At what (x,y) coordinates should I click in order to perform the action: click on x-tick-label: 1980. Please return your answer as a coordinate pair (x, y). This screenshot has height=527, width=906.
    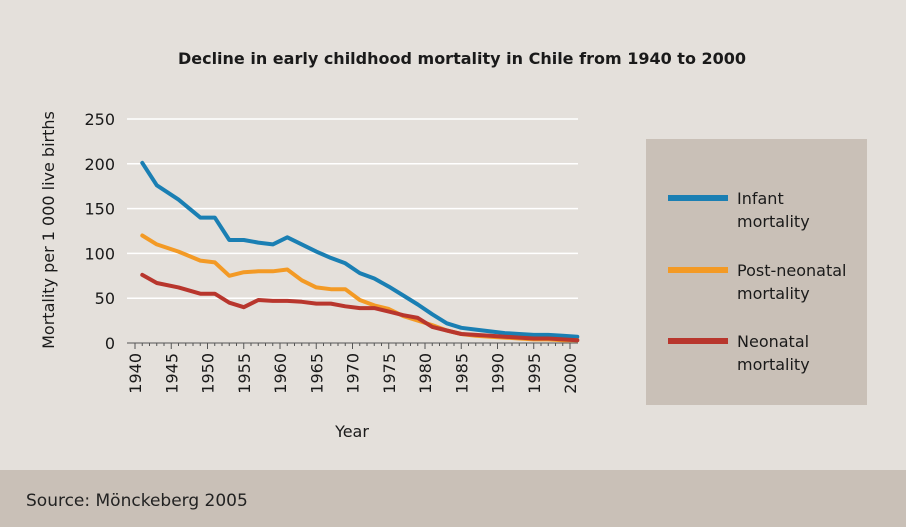
    Looking at the image, I should click on (425, 373).